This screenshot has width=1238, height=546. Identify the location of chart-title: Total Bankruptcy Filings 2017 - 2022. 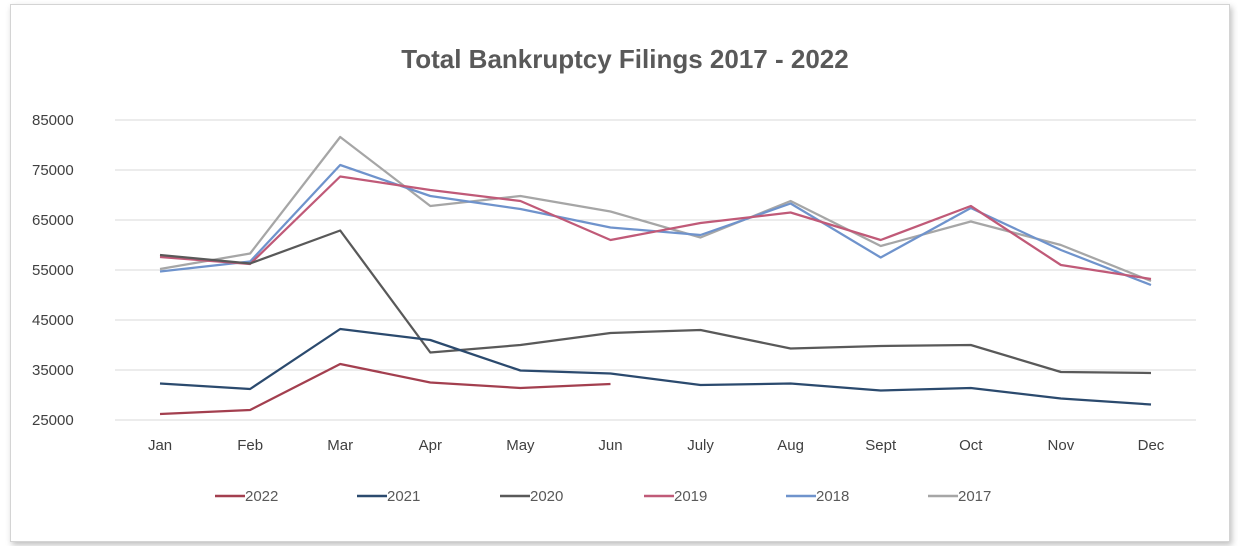
(624, 59).